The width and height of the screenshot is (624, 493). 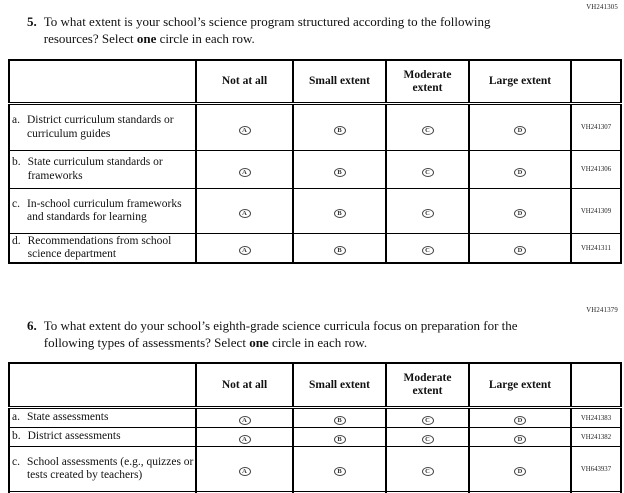 I want to click on row-code: VH241311, so click(x=596, y=248).